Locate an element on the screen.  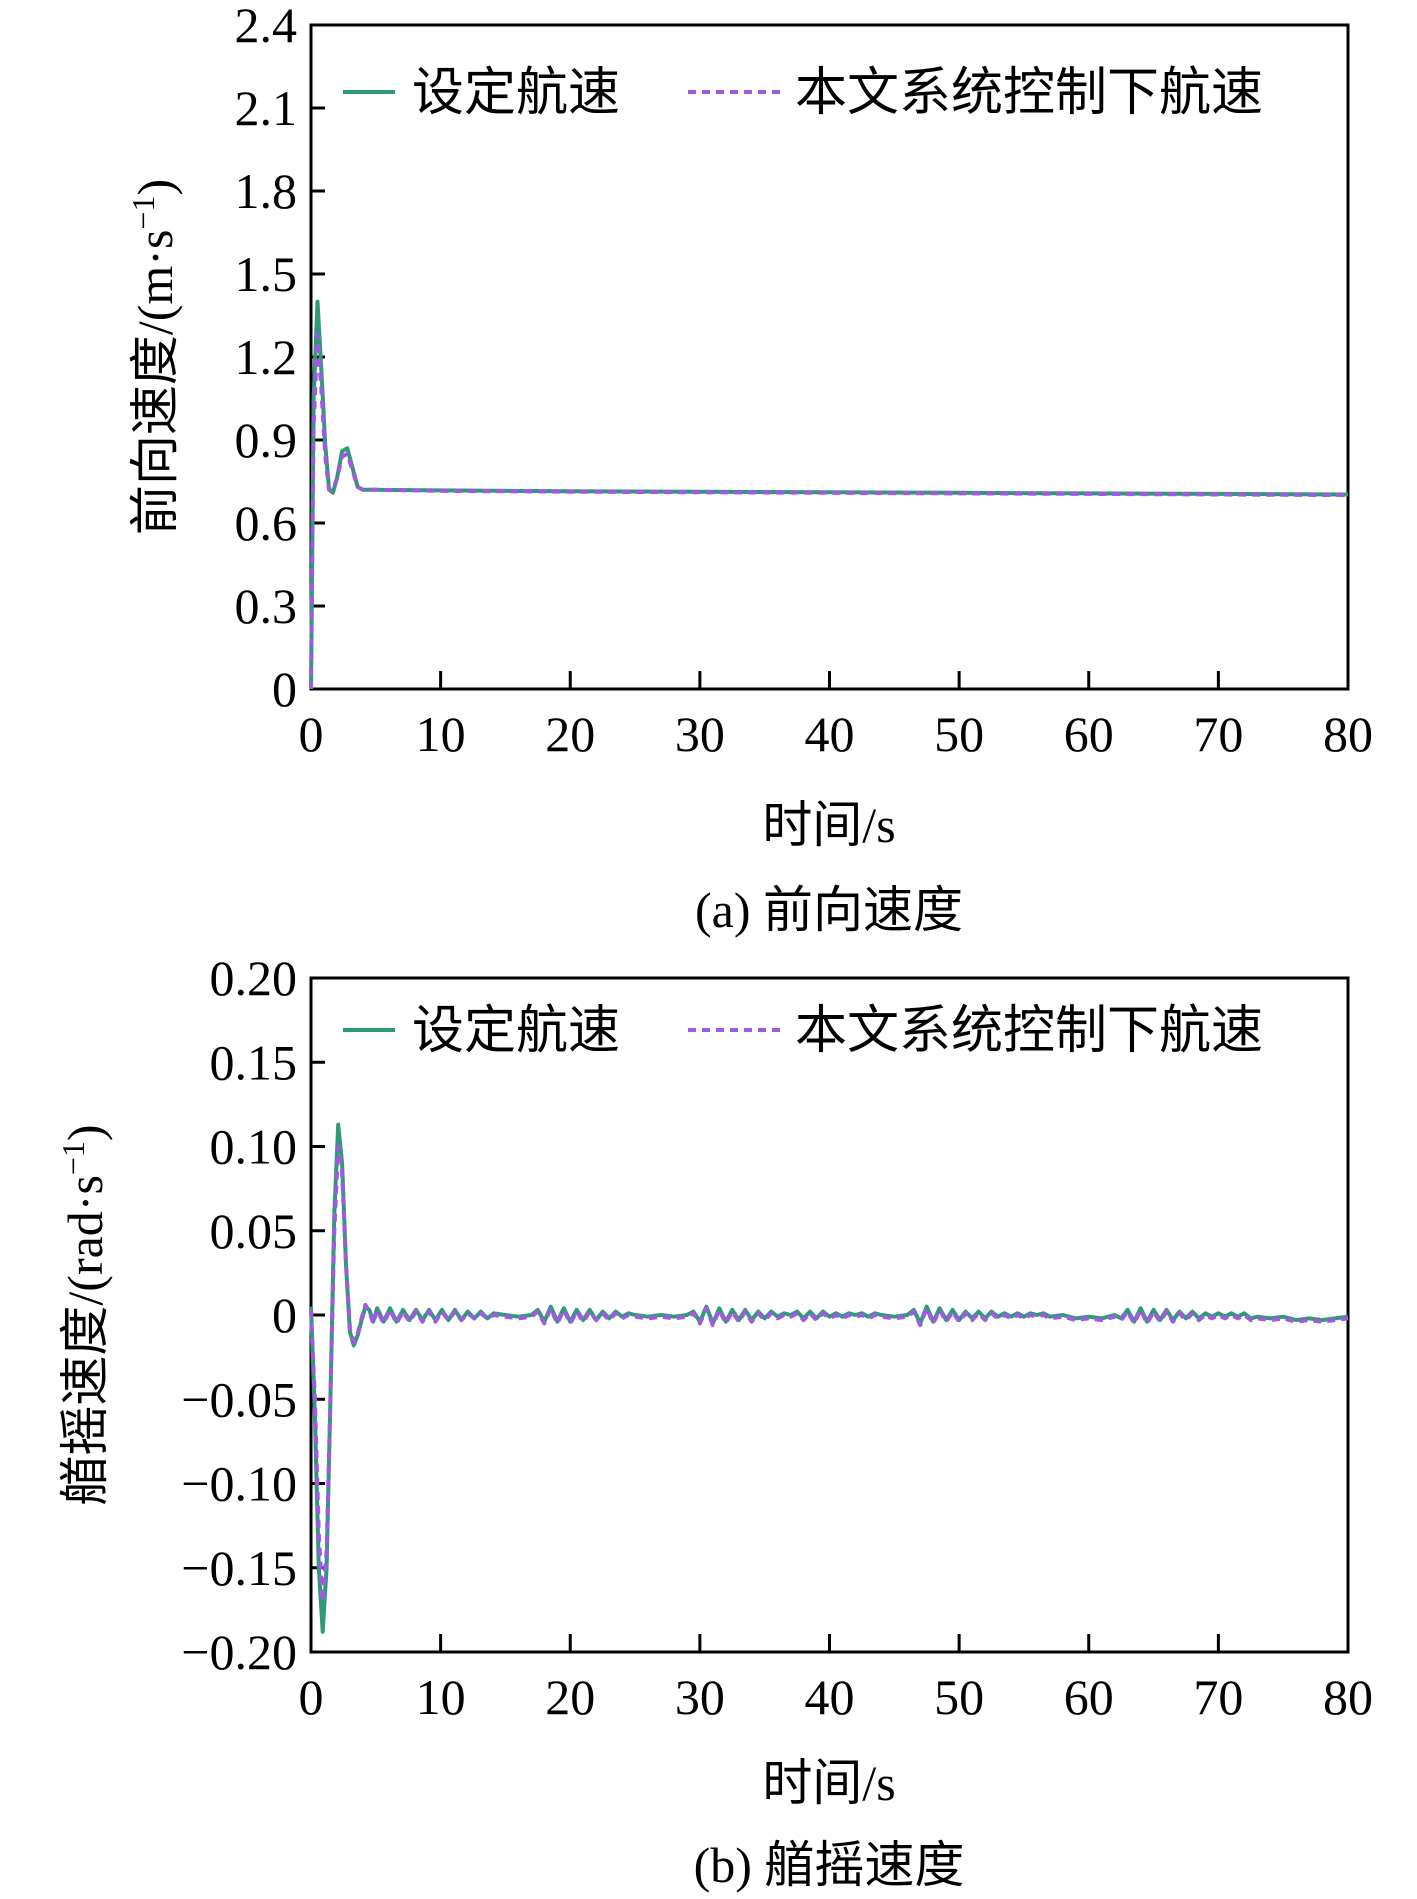
y-axis-label: 艏摇速度/(rad·s−1) is located at coordinates (84, 1314).